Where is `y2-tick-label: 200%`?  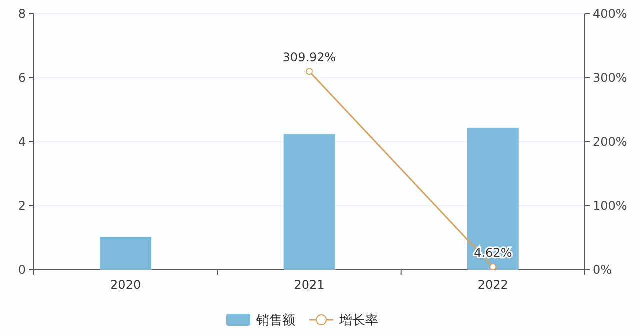 y2-tick-label: 200% is located at coordinates (610, 142).